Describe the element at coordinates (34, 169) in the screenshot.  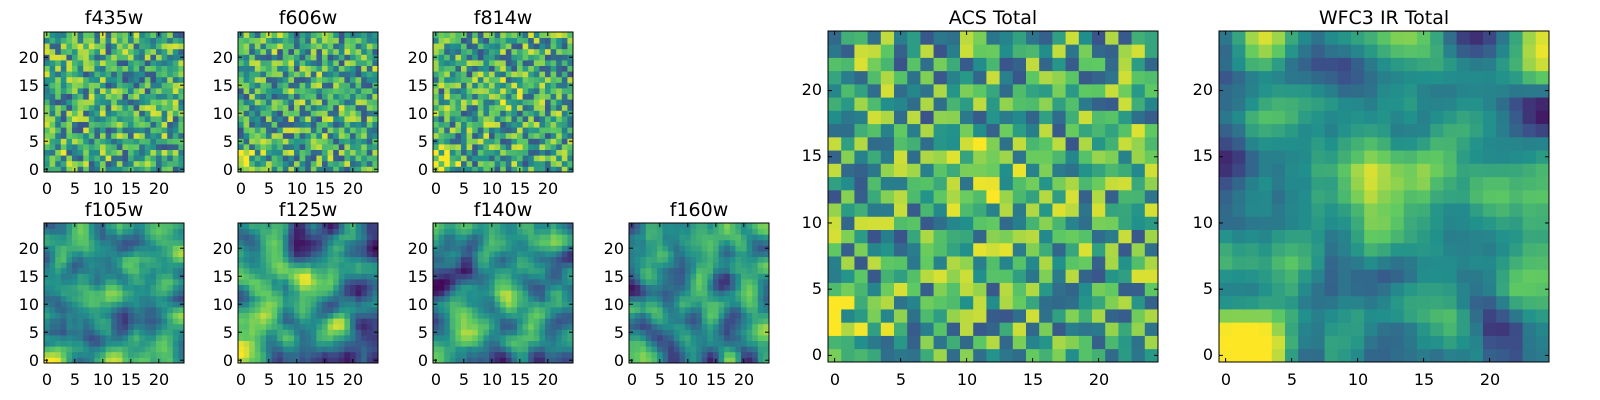
I see `y-tick-label: 0` at that location.